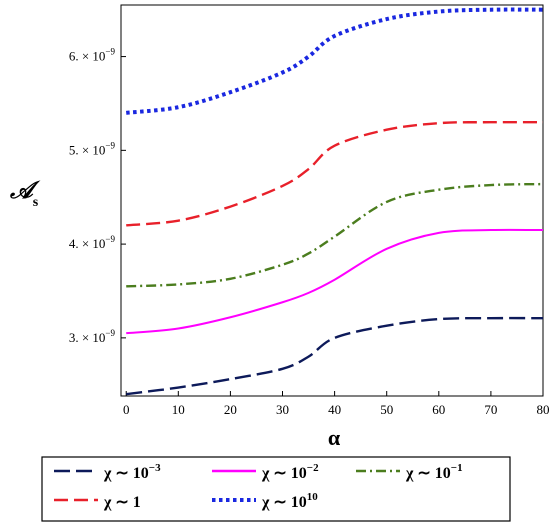  I want to click on y-axis-label: 𝒜s, so click(25, 194).